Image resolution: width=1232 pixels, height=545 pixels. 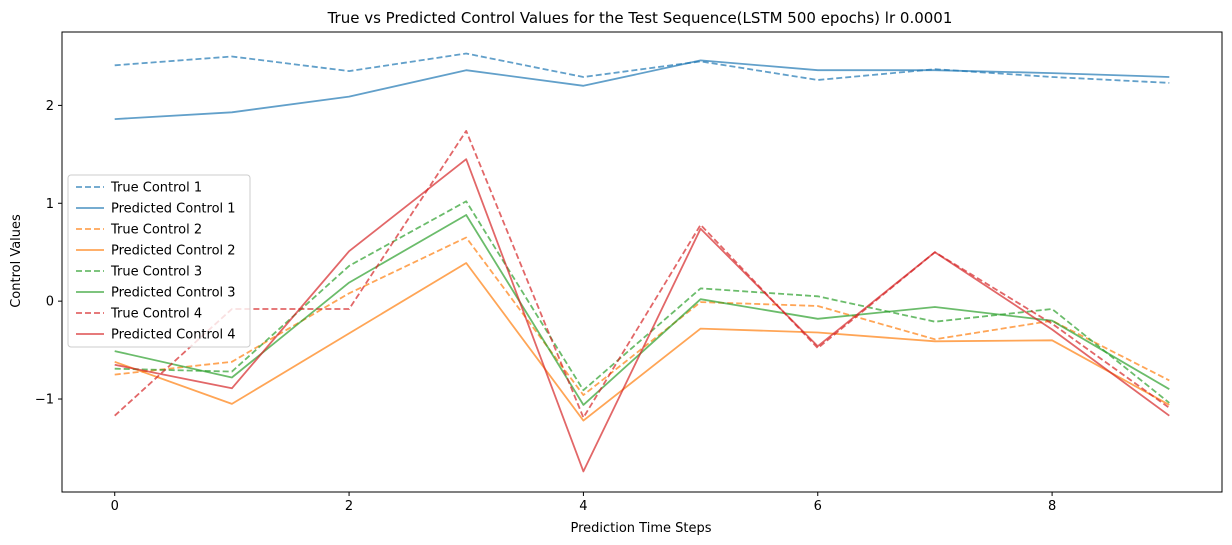 What do you see at coordinates (44, 400) in the screenshot?
I see `y-tick-label: −1` at bounding box center [44, 400].